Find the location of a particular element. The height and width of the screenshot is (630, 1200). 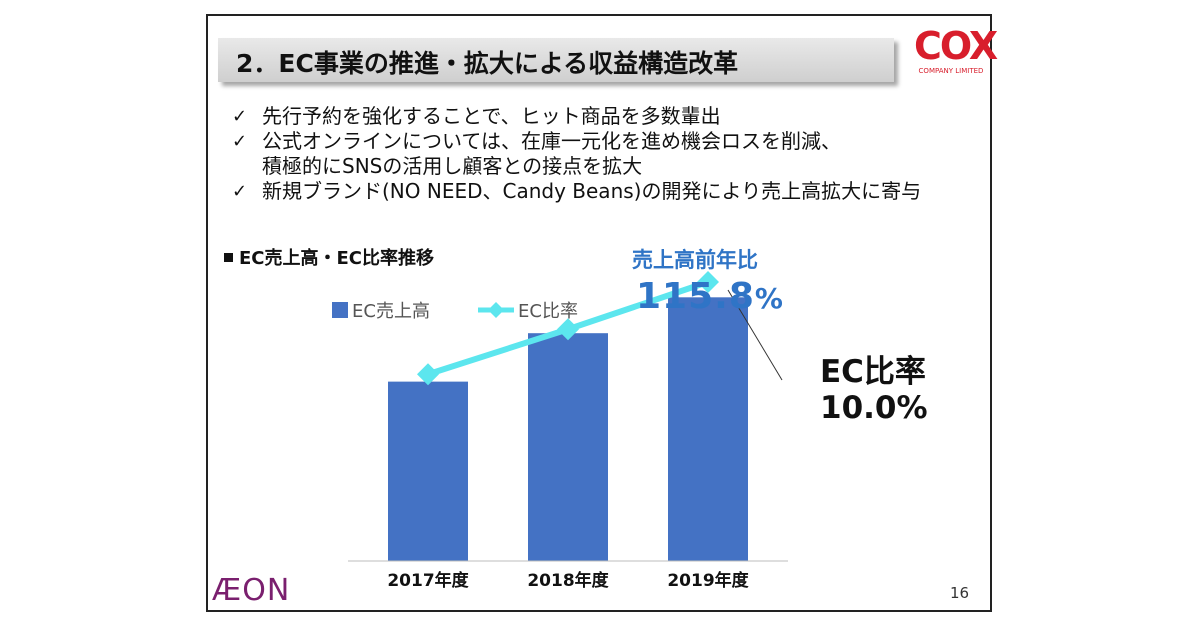

square-bullet-icon is located at coordinates (228, 257).